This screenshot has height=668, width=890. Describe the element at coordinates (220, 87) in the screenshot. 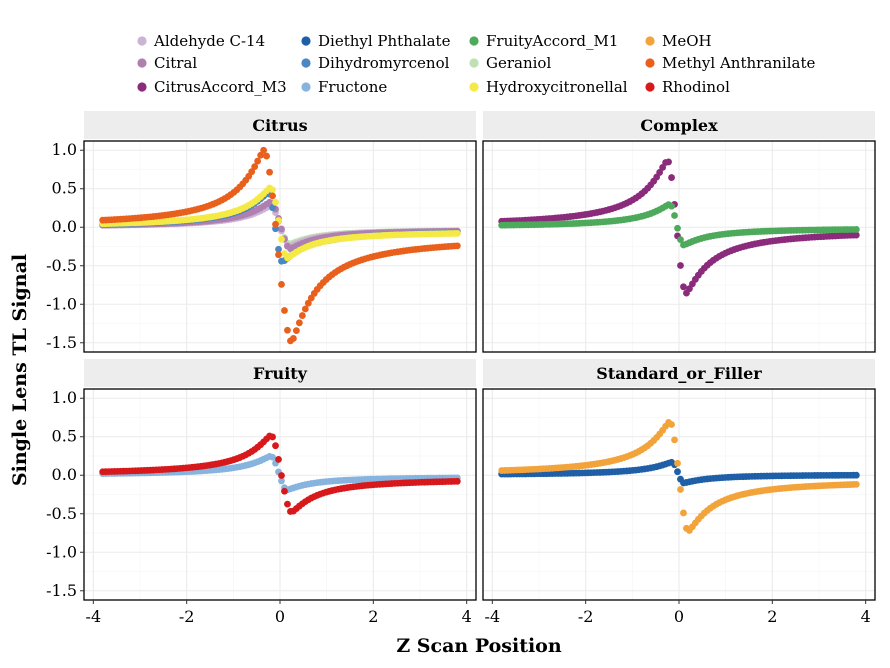

I see `legend-label: CitrusAccord_M3` at that location.